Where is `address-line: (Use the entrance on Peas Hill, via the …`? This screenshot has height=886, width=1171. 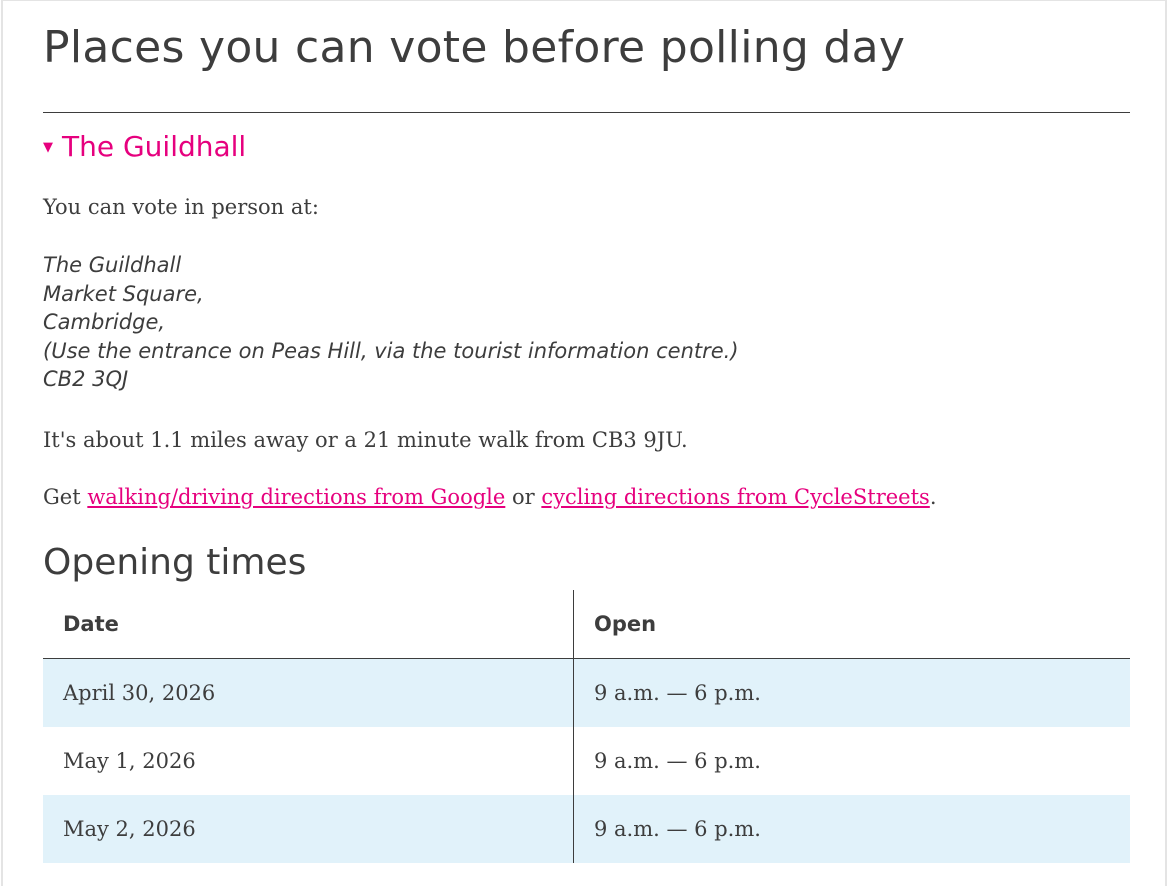 address-line: (Use the entrance on Peas Hill, via the … is located at coordinates (391, 350).